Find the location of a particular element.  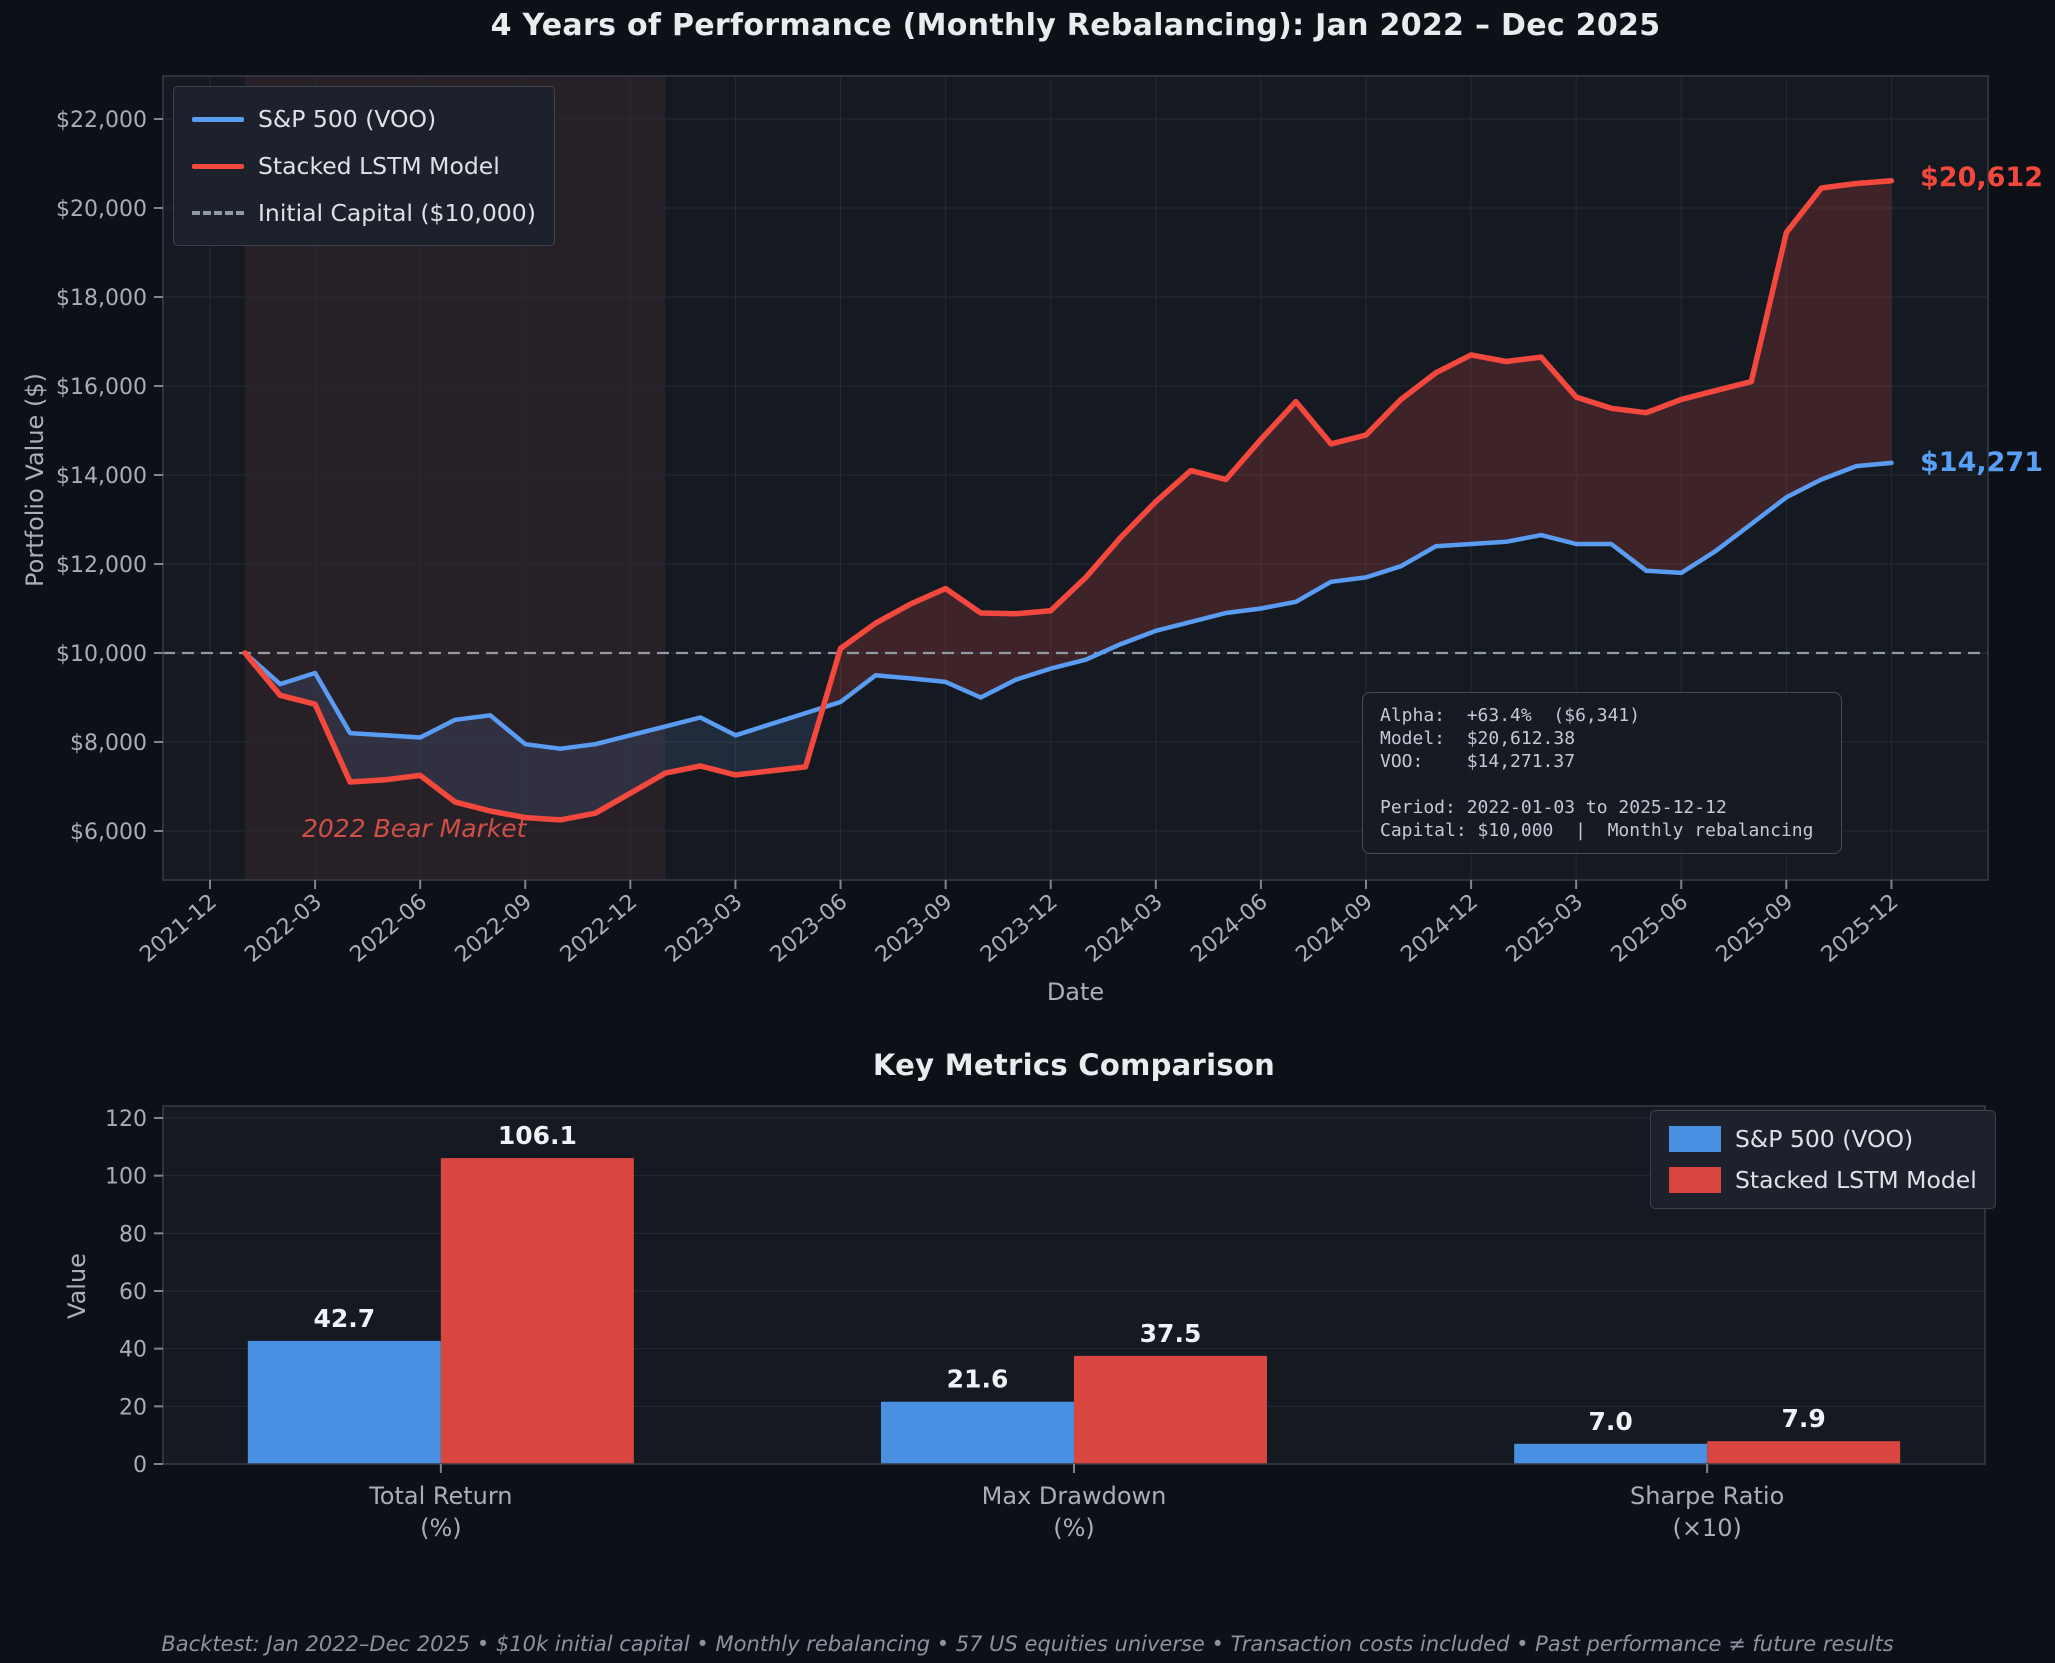

model-final-value-label: $20,612 is located at coordinates (1981, 177).